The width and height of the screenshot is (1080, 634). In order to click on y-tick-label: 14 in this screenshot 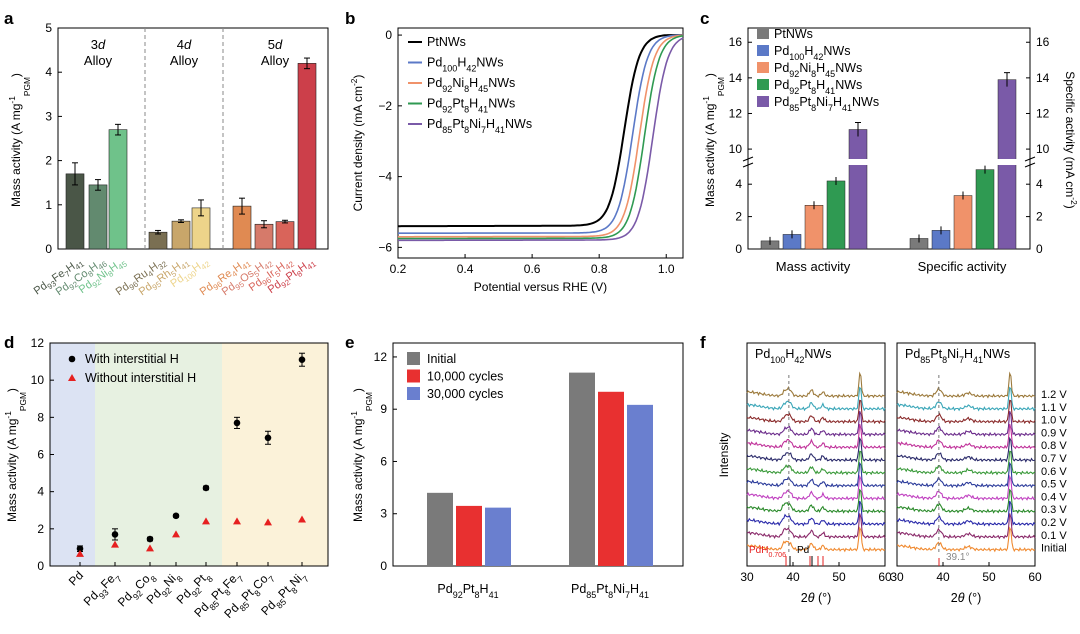, I will do `click(736, 78)`.